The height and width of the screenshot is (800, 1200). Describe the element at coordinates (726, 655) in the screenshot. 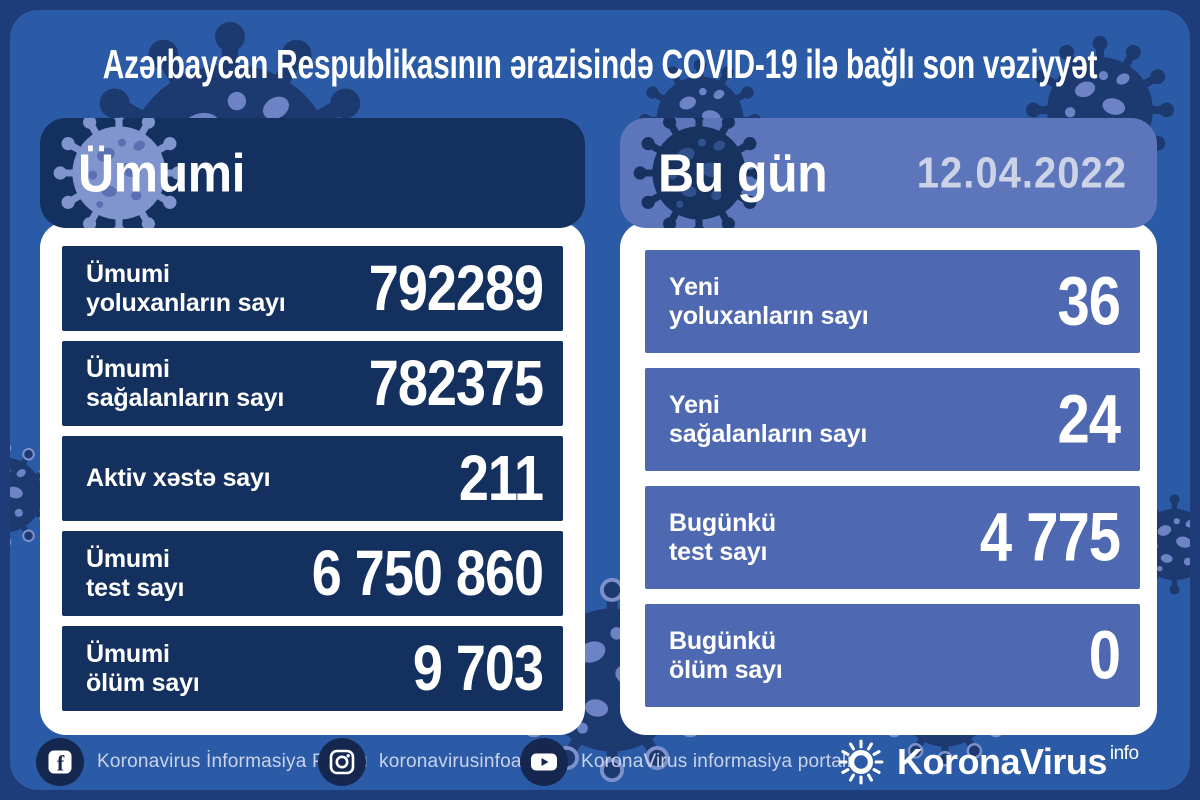

I see `stat-label: Bugünkü ölüm sayı` at that location.